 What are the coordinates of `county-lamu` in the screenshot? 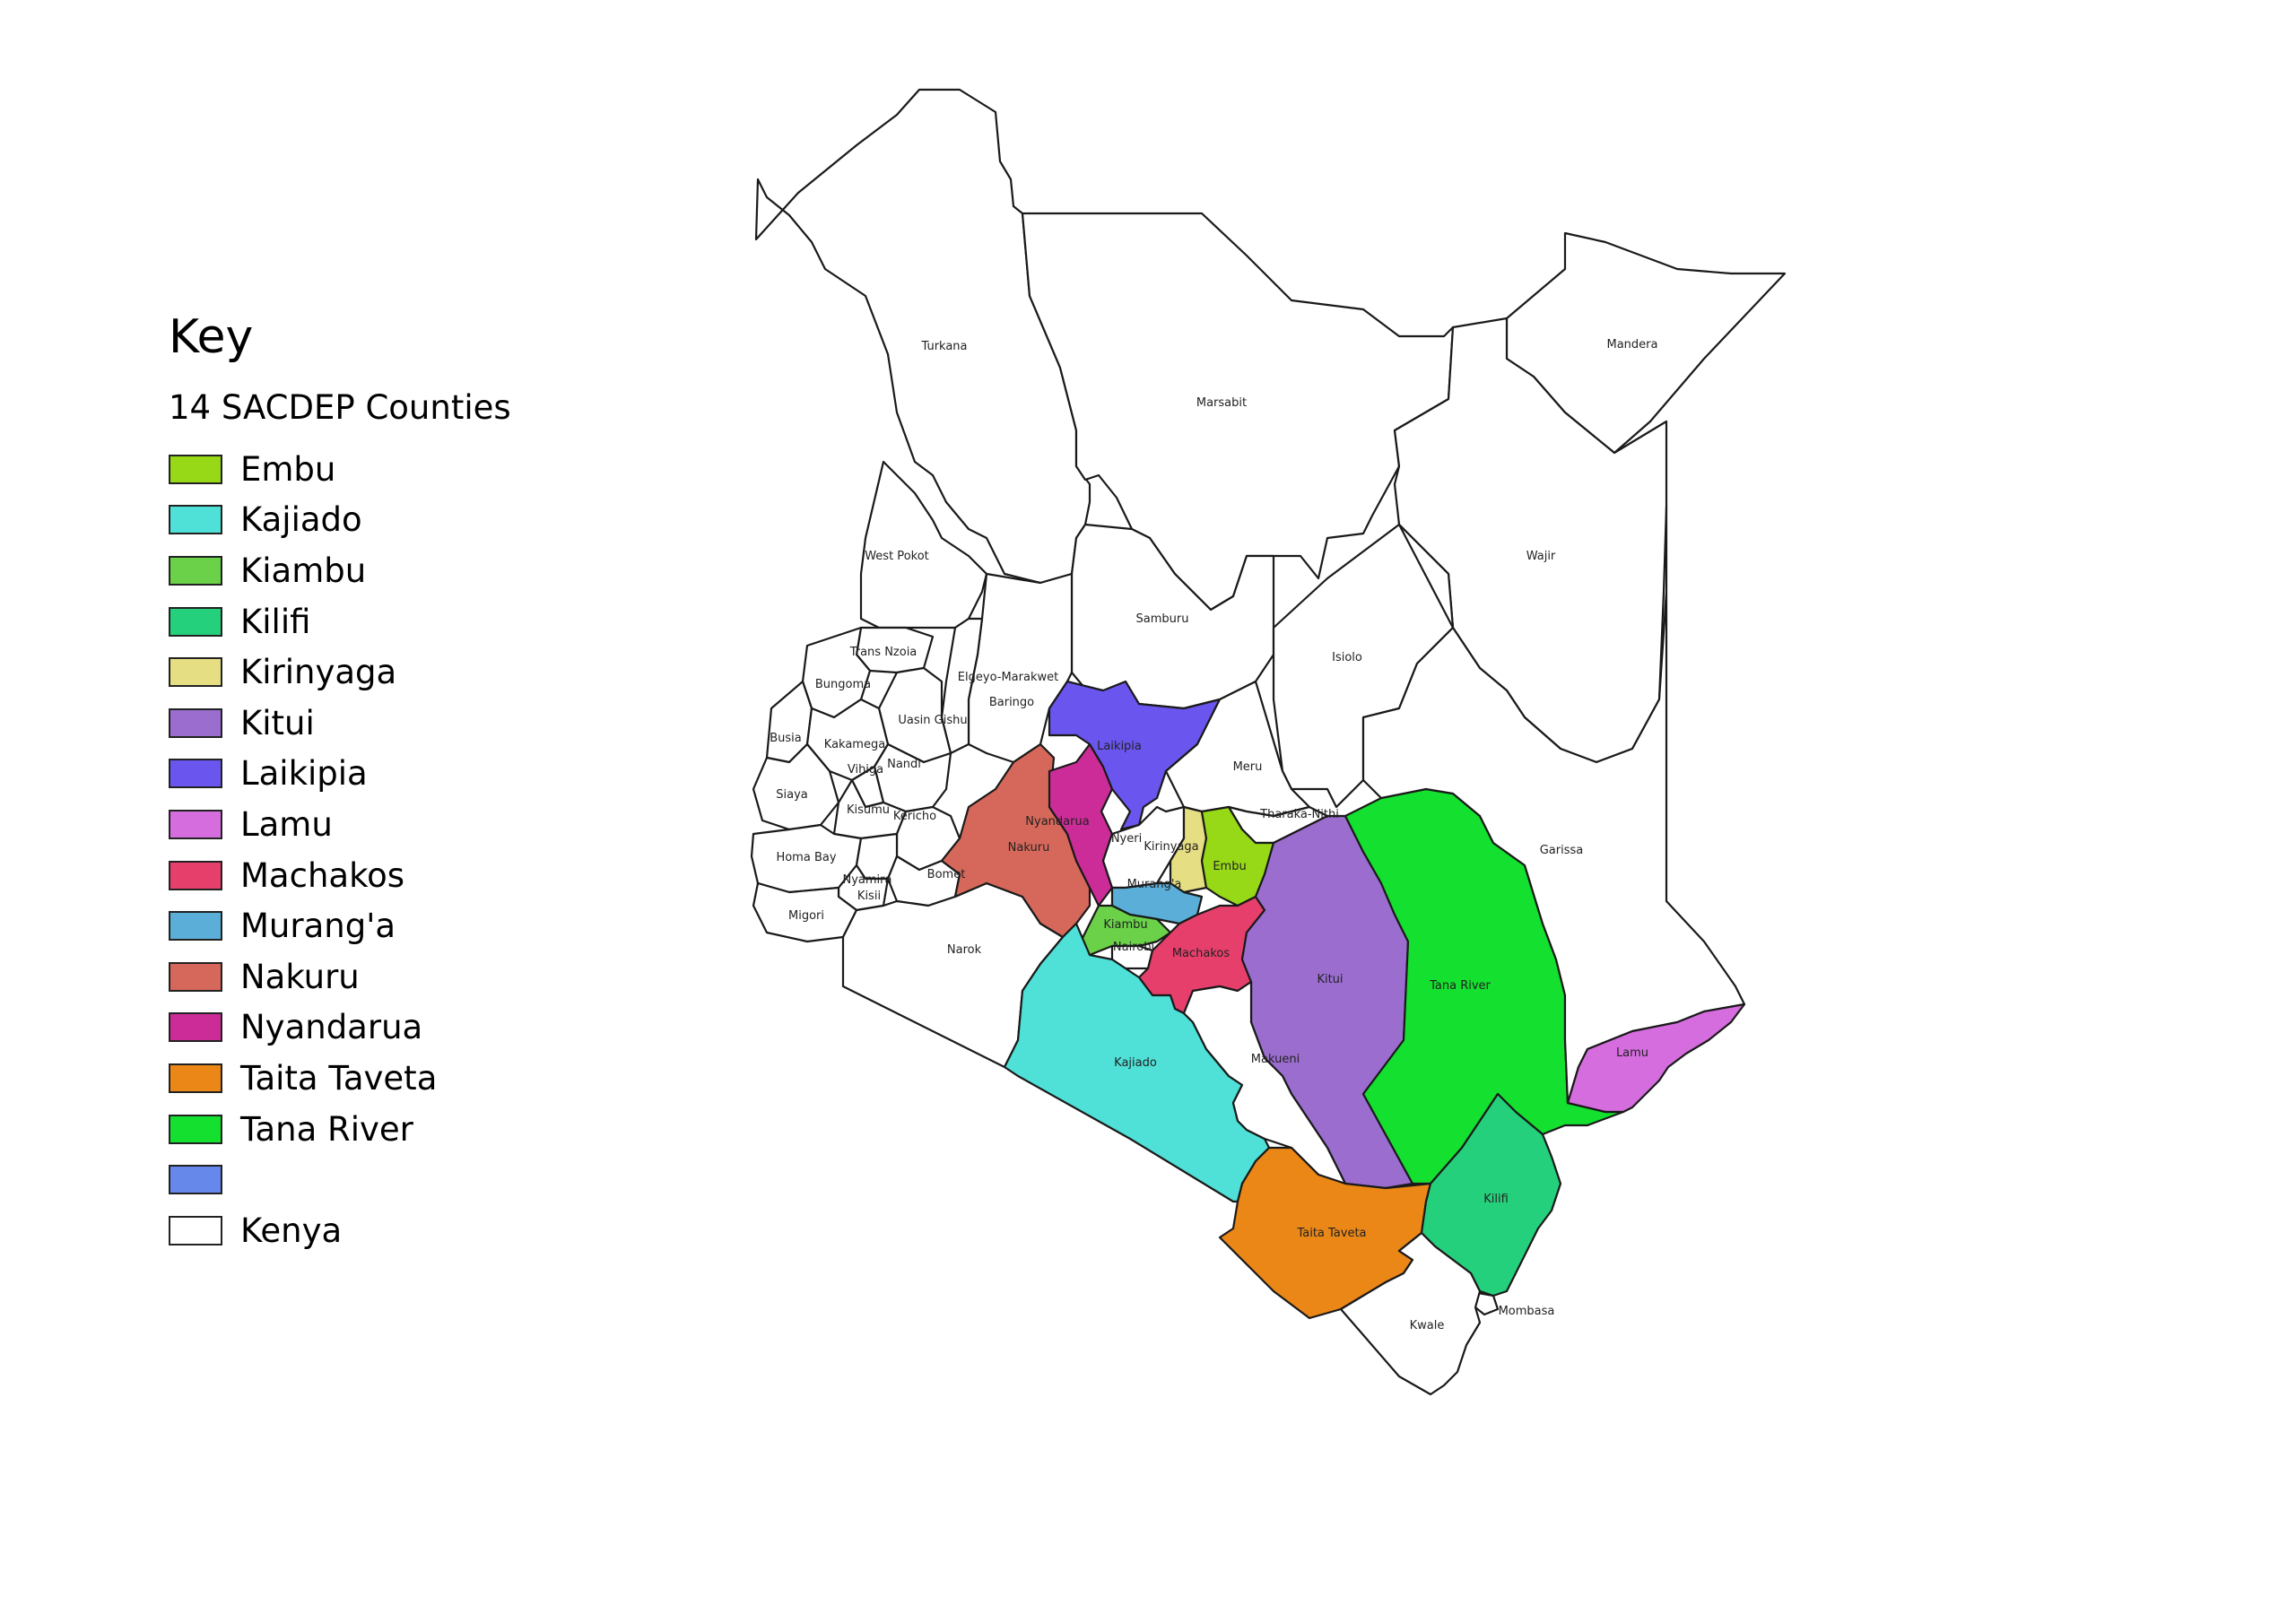 It's located at (1656, 1058).